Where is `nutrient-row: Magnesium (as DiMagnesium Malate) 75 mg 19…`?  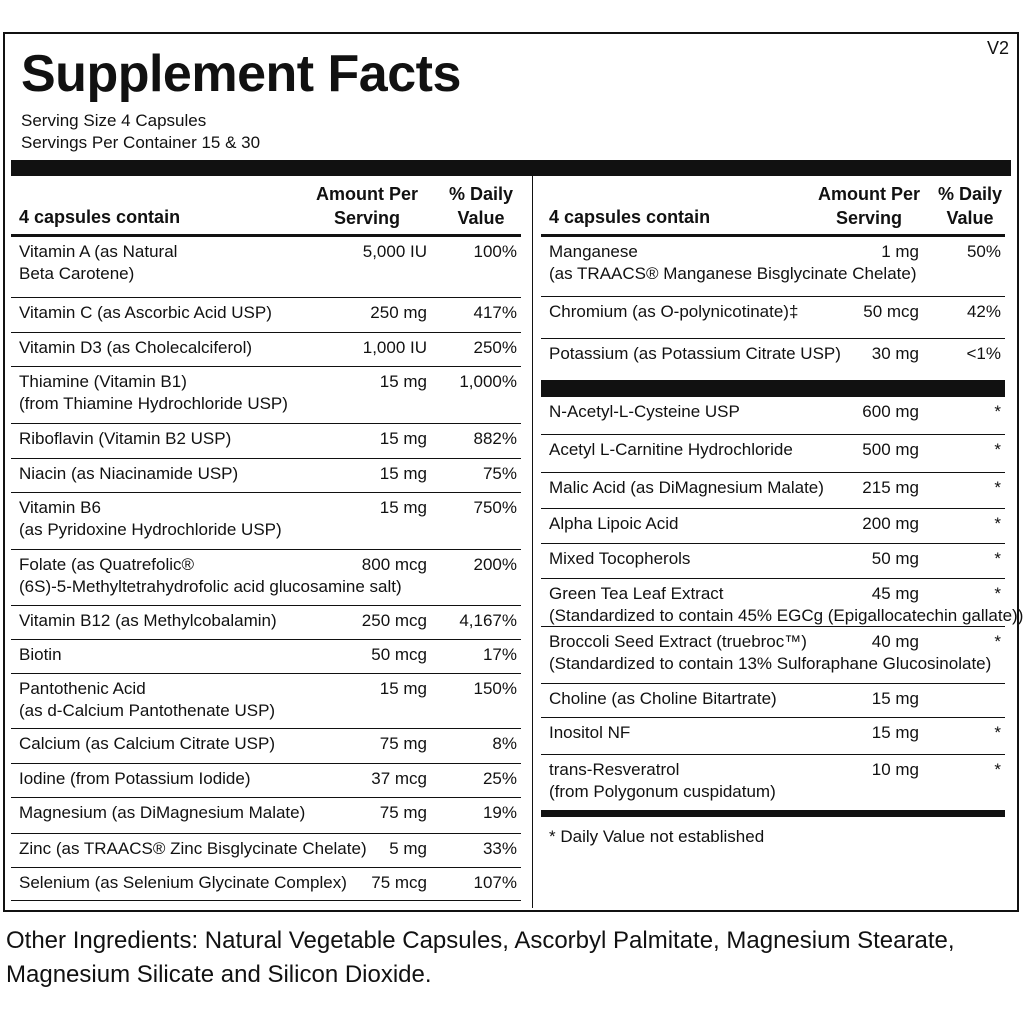 nutrient-row: Magnesium (as DiMagnesium Malate) 75 mg 19… is located at coordinates (266, 816).